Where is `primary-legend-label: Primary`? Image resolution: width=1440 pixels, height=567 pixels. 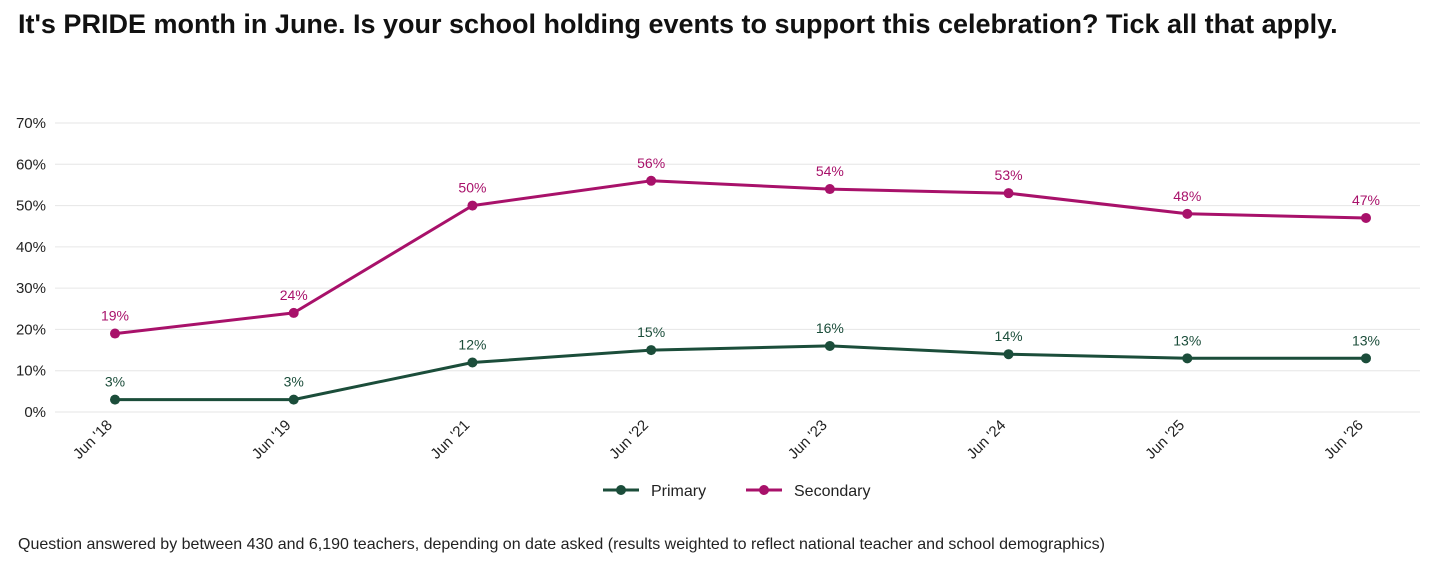 primary-legend-label: Primary is located at coordinates (678, 491).